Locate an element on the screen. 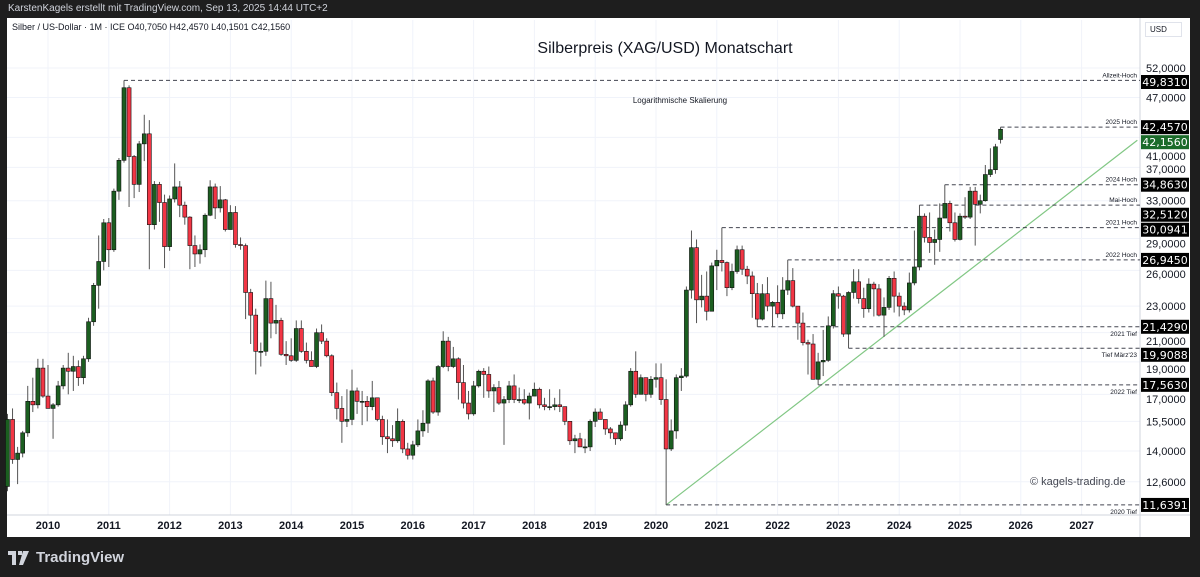  x-tick-label: 2017 is located at coordinates (473, 526).